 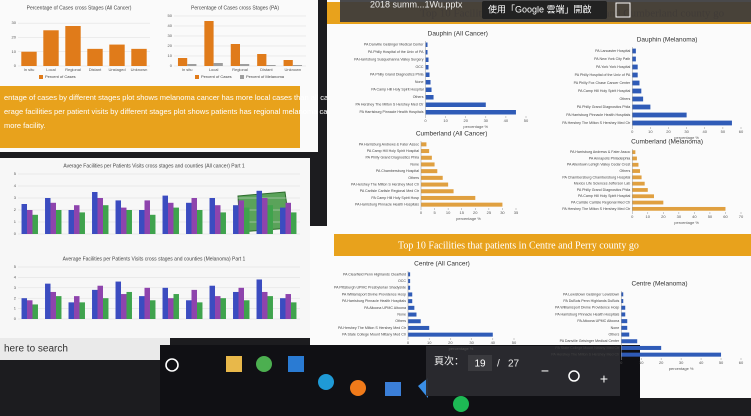 What do you see at coordinates (604, 379) in the screenshot?
I see `zoom-in: +` at bounding box center [604, 379].